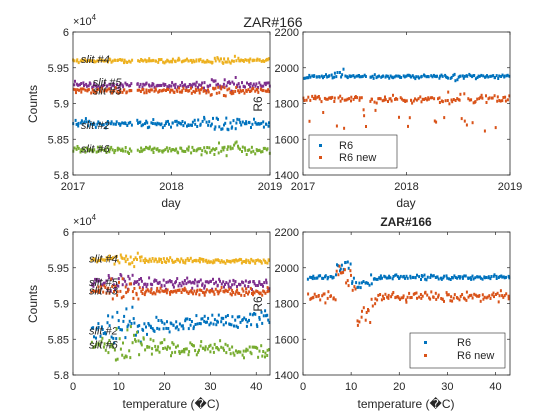 The image size is (560, 420). I want to click on legend-marker-r6-new, so click(320, 157).